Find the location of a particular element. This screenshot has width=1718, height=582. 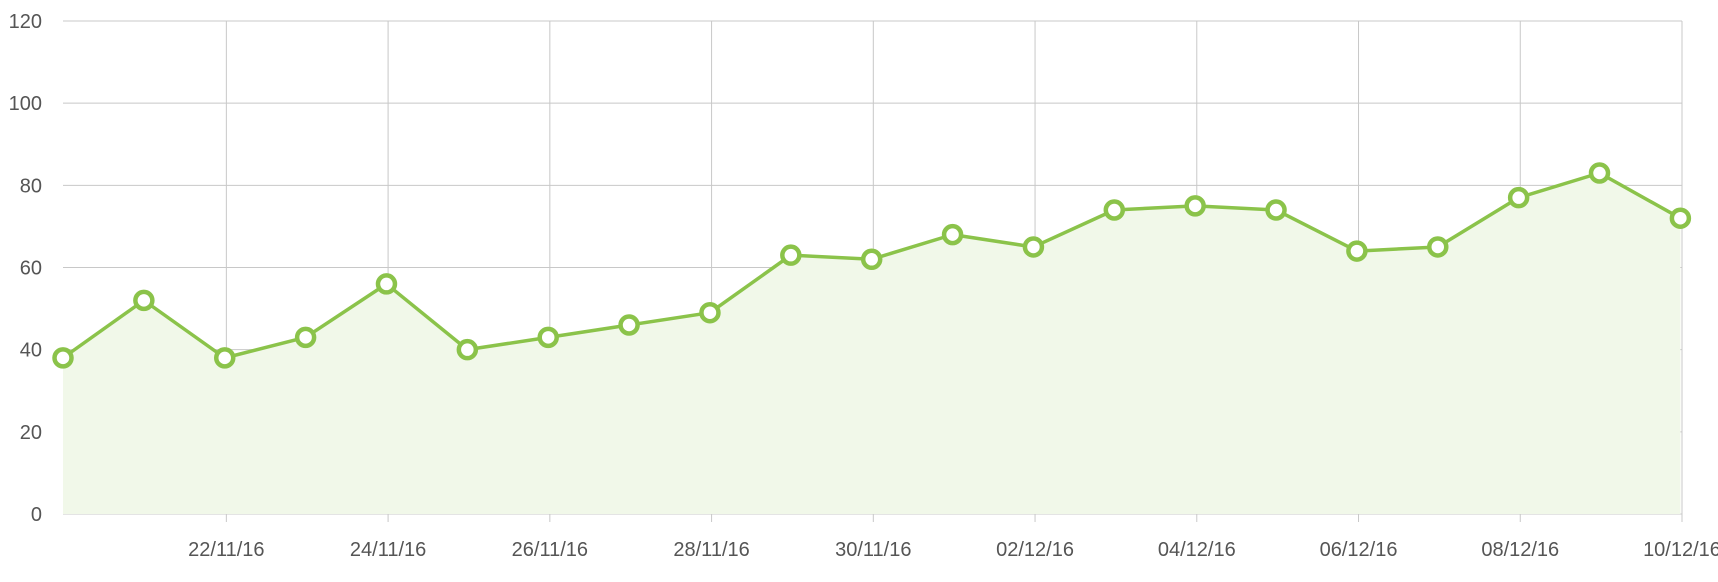

y-tick-label: 40 is located at coordinates (31, 351).